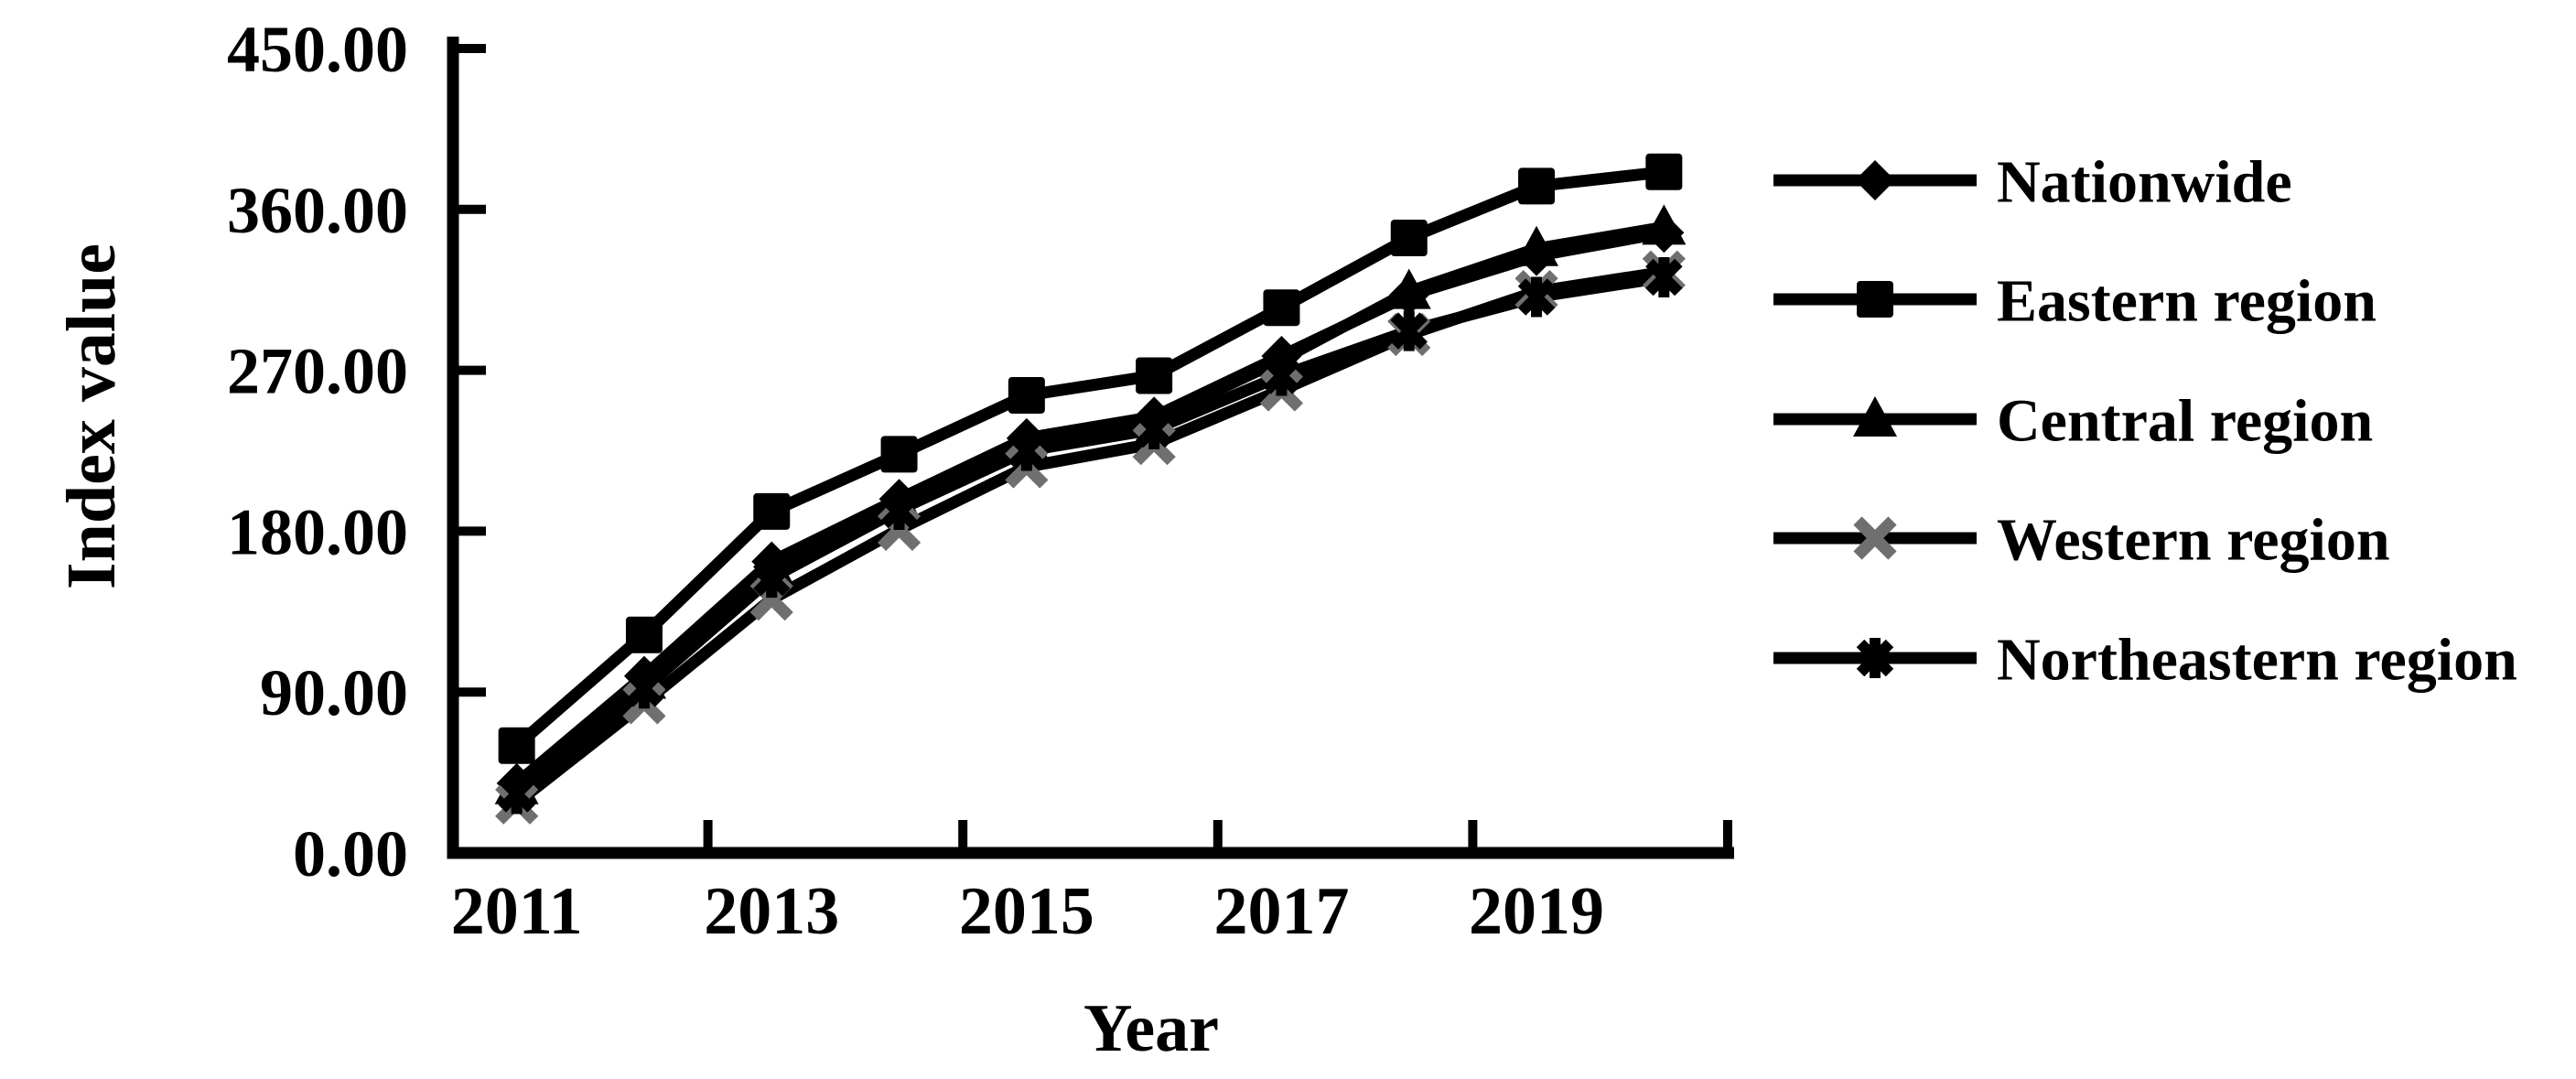 The height and width of the screenshot is (1079, 2576). What do you see at coordinates (317, 371) in the screenshot?
I see `y-tick-label: 270.00` at bounding box center [317, 371].